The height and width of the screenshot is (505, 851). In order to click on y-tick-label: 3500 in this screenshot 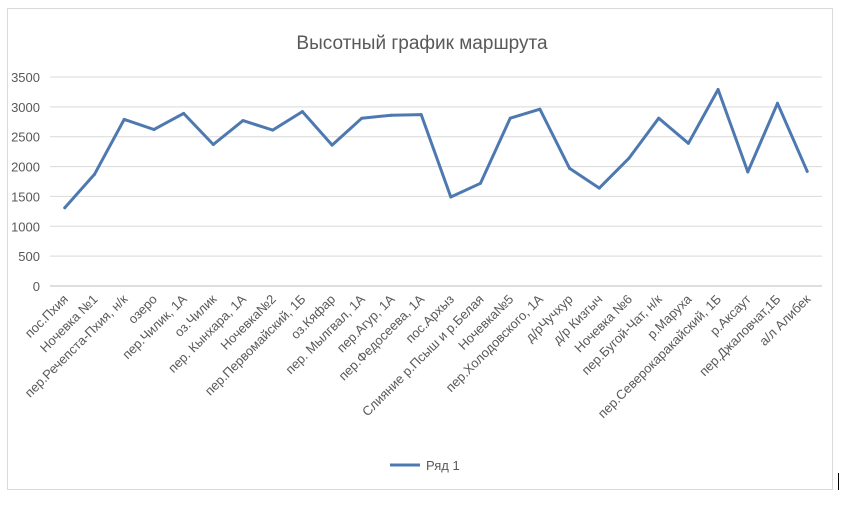, I will do `click(25, 77)`.